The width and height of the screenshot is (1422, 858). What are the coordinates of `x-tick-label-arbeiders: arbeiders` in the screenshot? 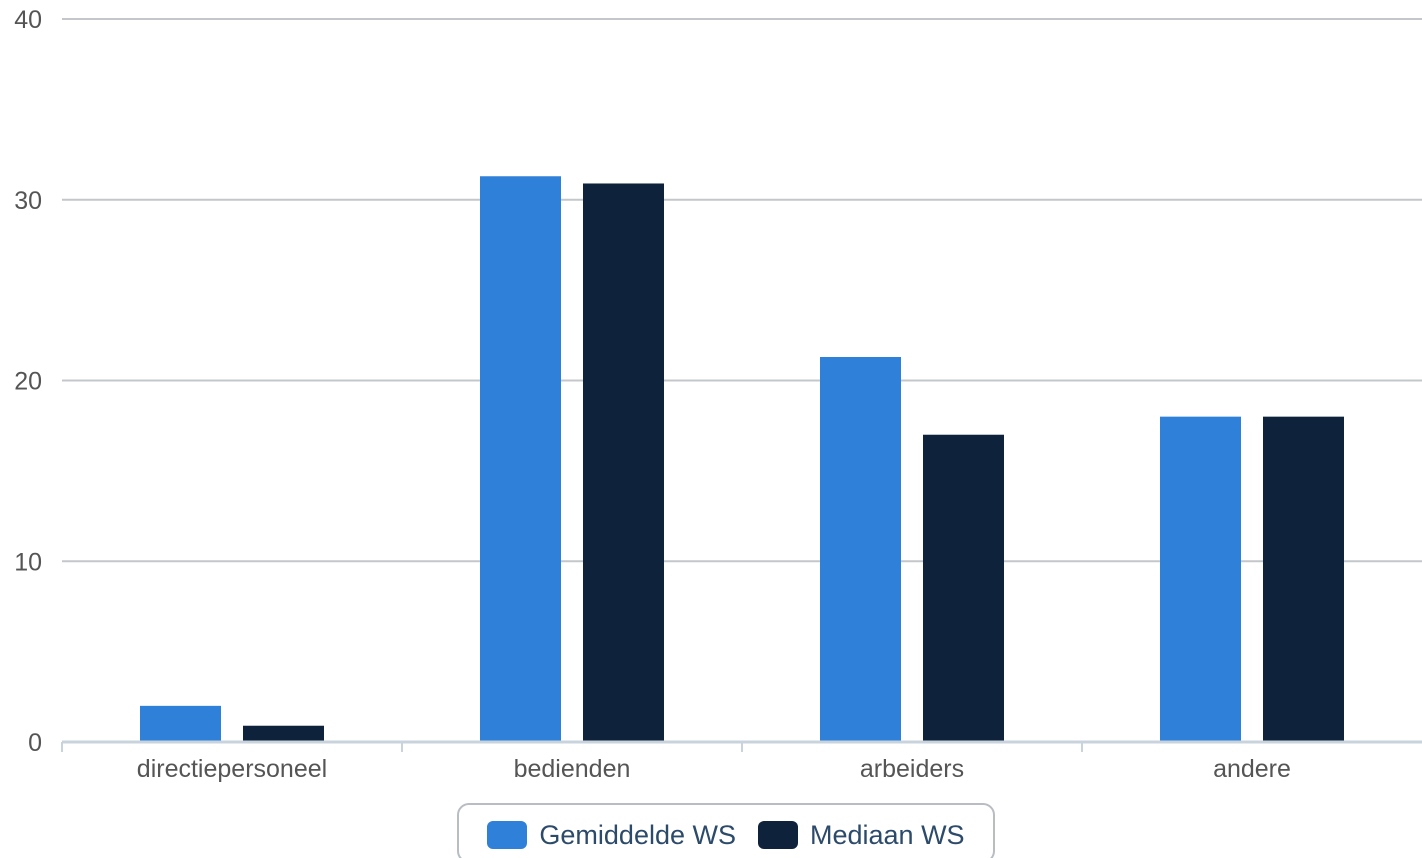 It's located at (912, 769).